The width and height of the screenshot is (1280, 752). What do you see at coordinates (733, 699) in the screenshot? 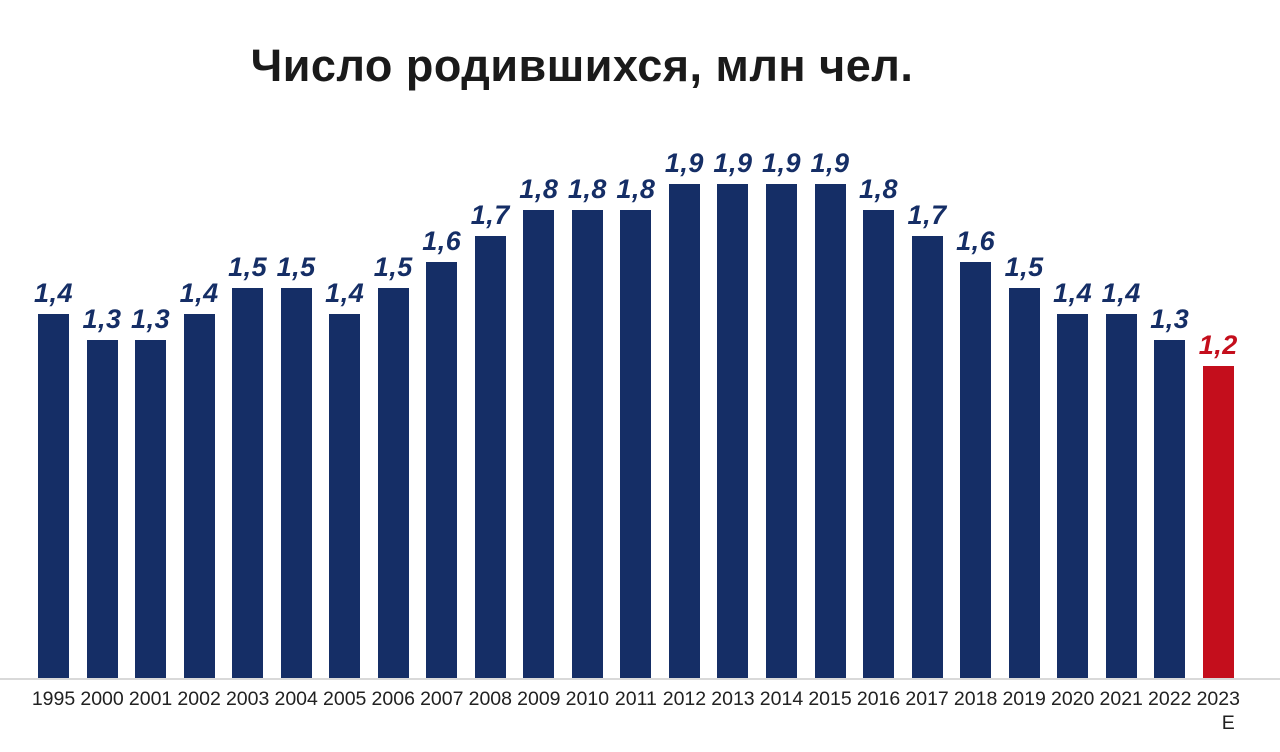
I see `x-axis-label: 2013` at bounding box center [733, 699].